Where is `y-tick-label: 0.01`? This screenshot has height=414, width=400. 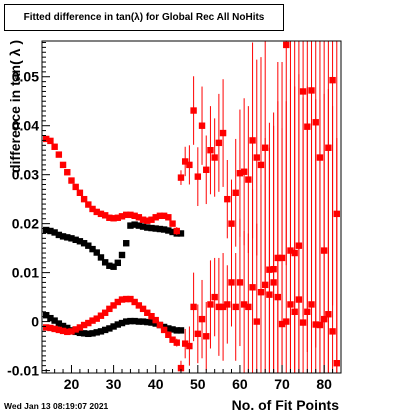 y-tick-label: 0.01 is located at coordinates (25, 273).